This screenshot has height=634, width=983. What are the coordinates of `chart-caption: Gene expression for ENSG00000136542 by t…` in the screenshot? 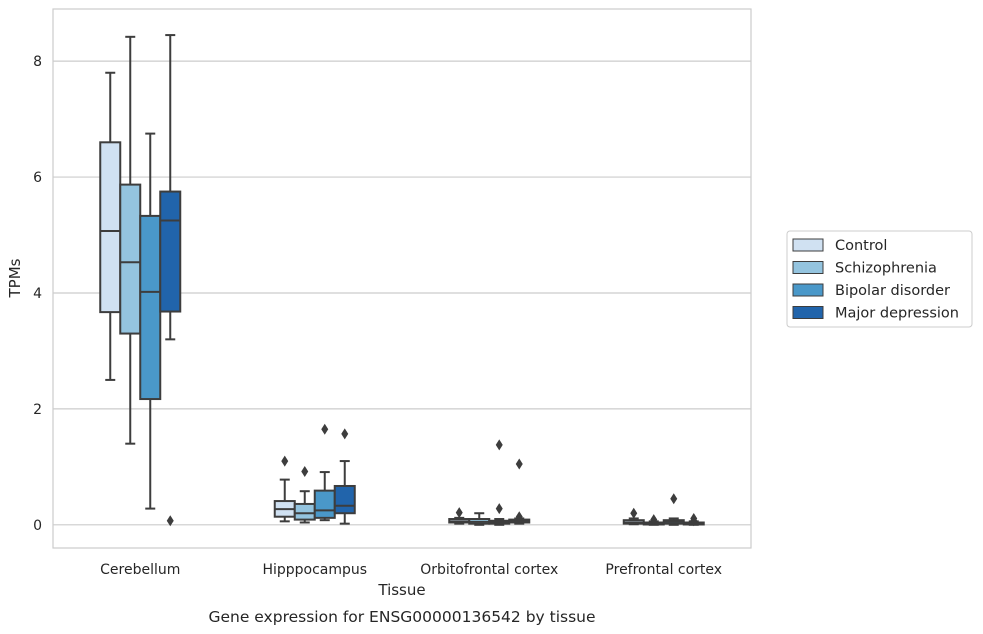 It's located at (401, 617).